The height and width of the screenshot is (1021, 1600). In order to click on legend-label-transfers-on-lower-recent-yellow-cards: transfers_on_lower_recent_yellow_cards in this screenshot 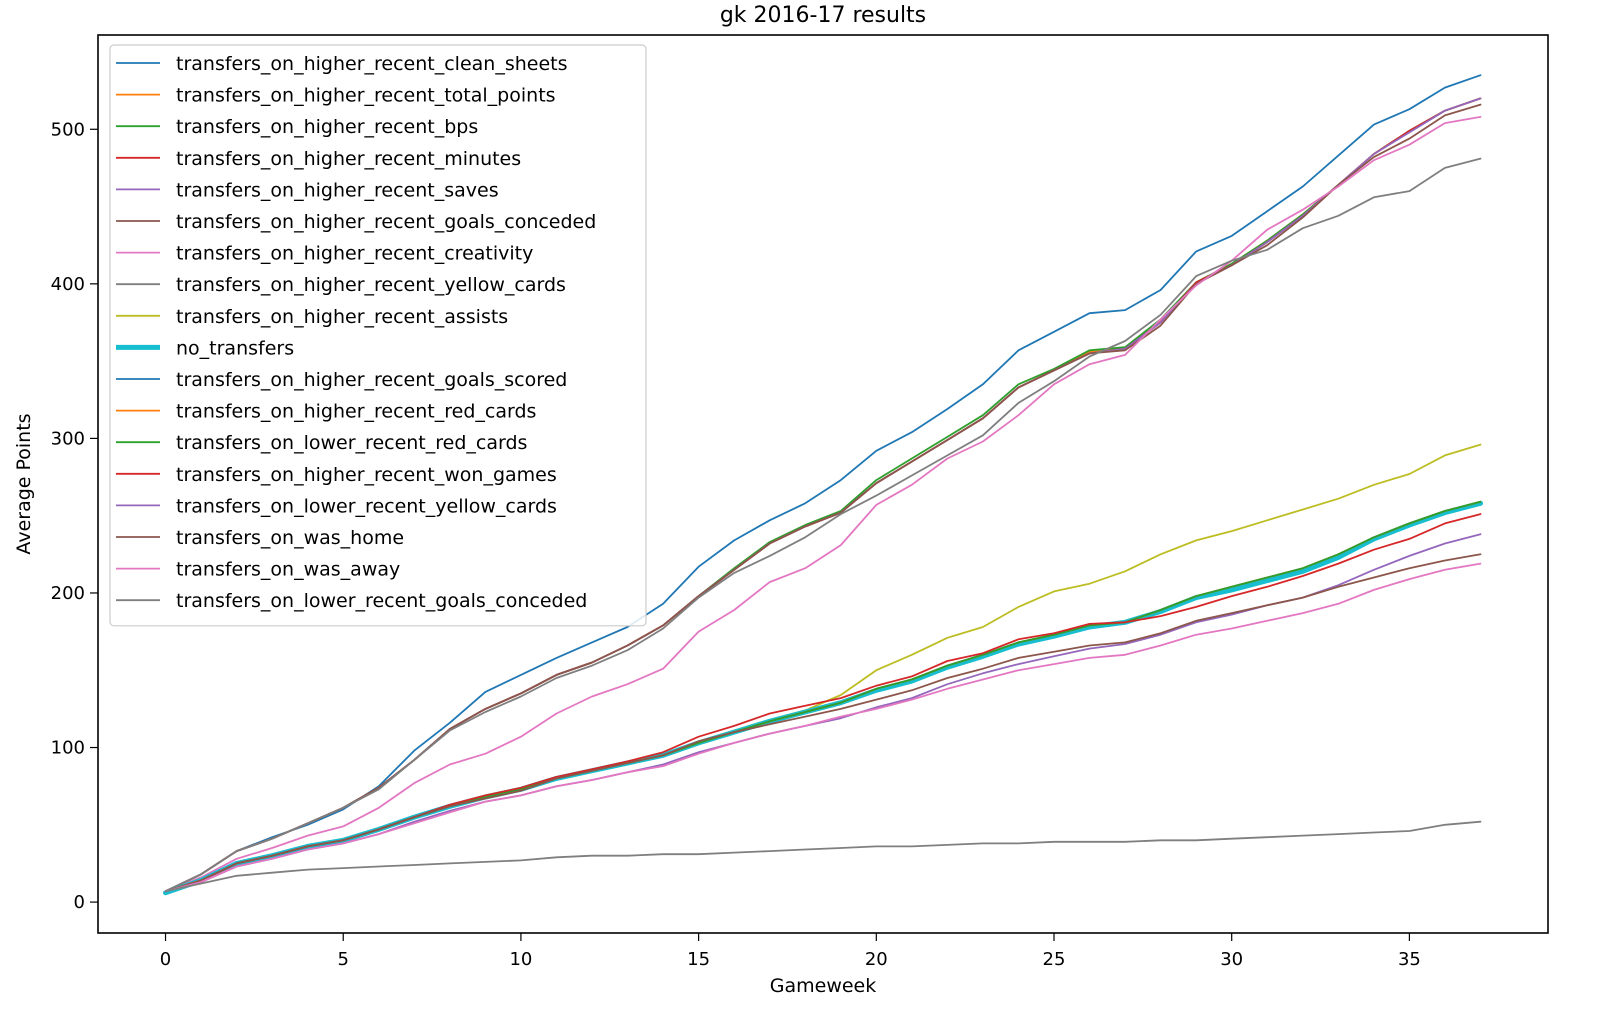, I will do `click(366, 506)`.